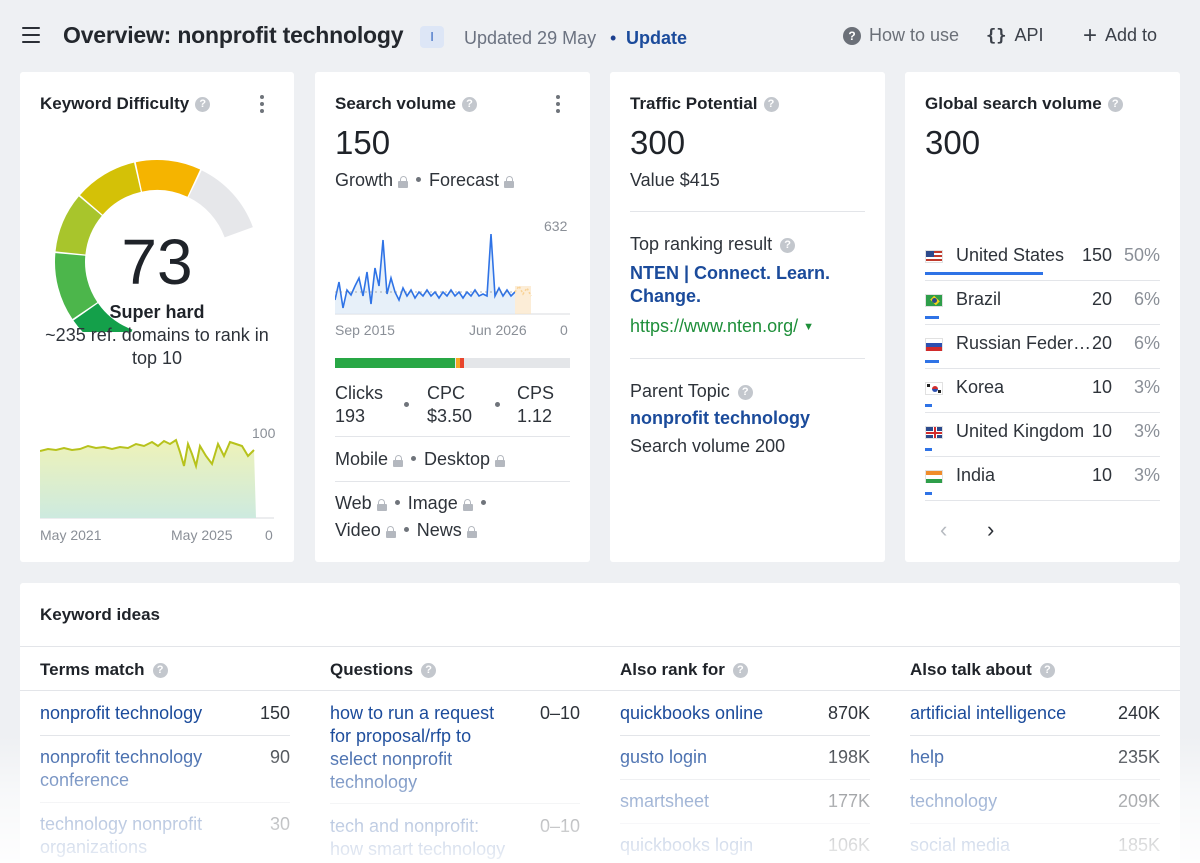 Image resolution: width=1200 pixels, height=863 pixels. What do you see at coordinates (391, 759) in the screenshot?
I see `keyword-line: select nonprofit` at bounding box center [391, 759].